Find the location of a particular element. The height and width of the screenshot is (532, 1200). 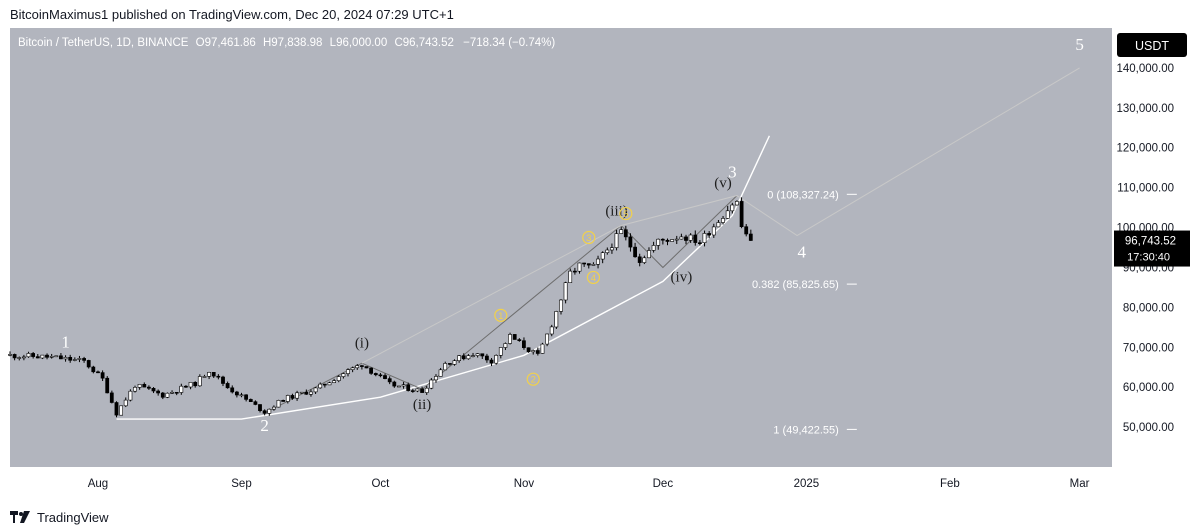

low-label: L is located at coordinates (333, 43).